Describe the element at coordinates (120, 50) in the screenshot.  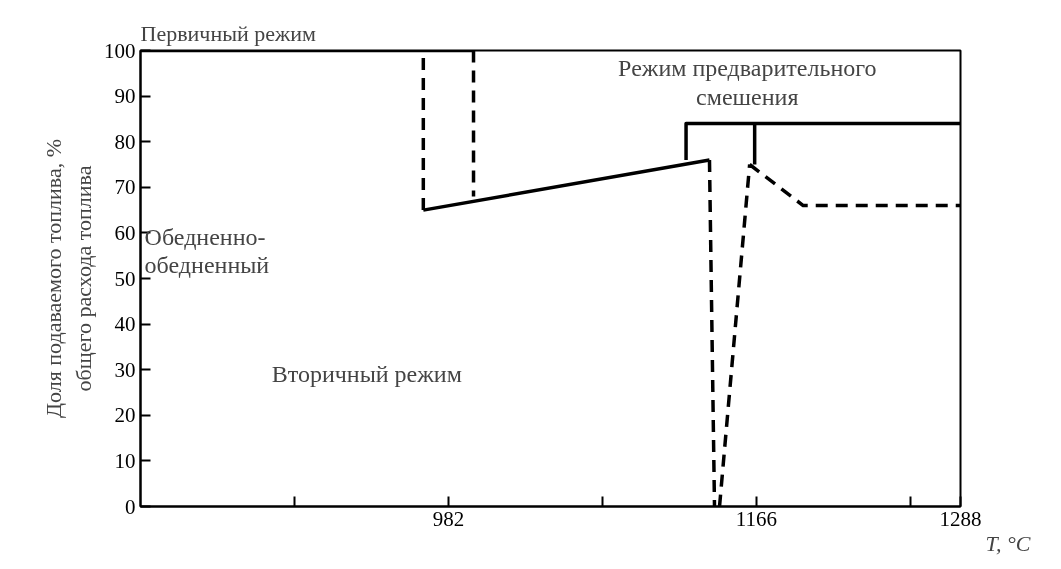
I see `y-tick-label: 100` at that location.